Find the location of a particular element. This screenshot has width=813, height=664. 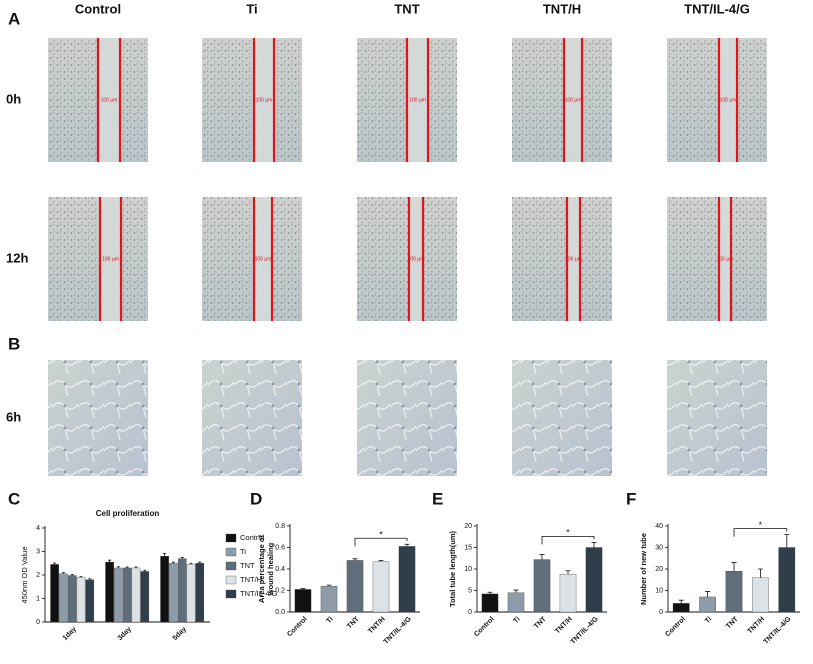

y-tick-label: 5 is located at coordinates (470, 590).